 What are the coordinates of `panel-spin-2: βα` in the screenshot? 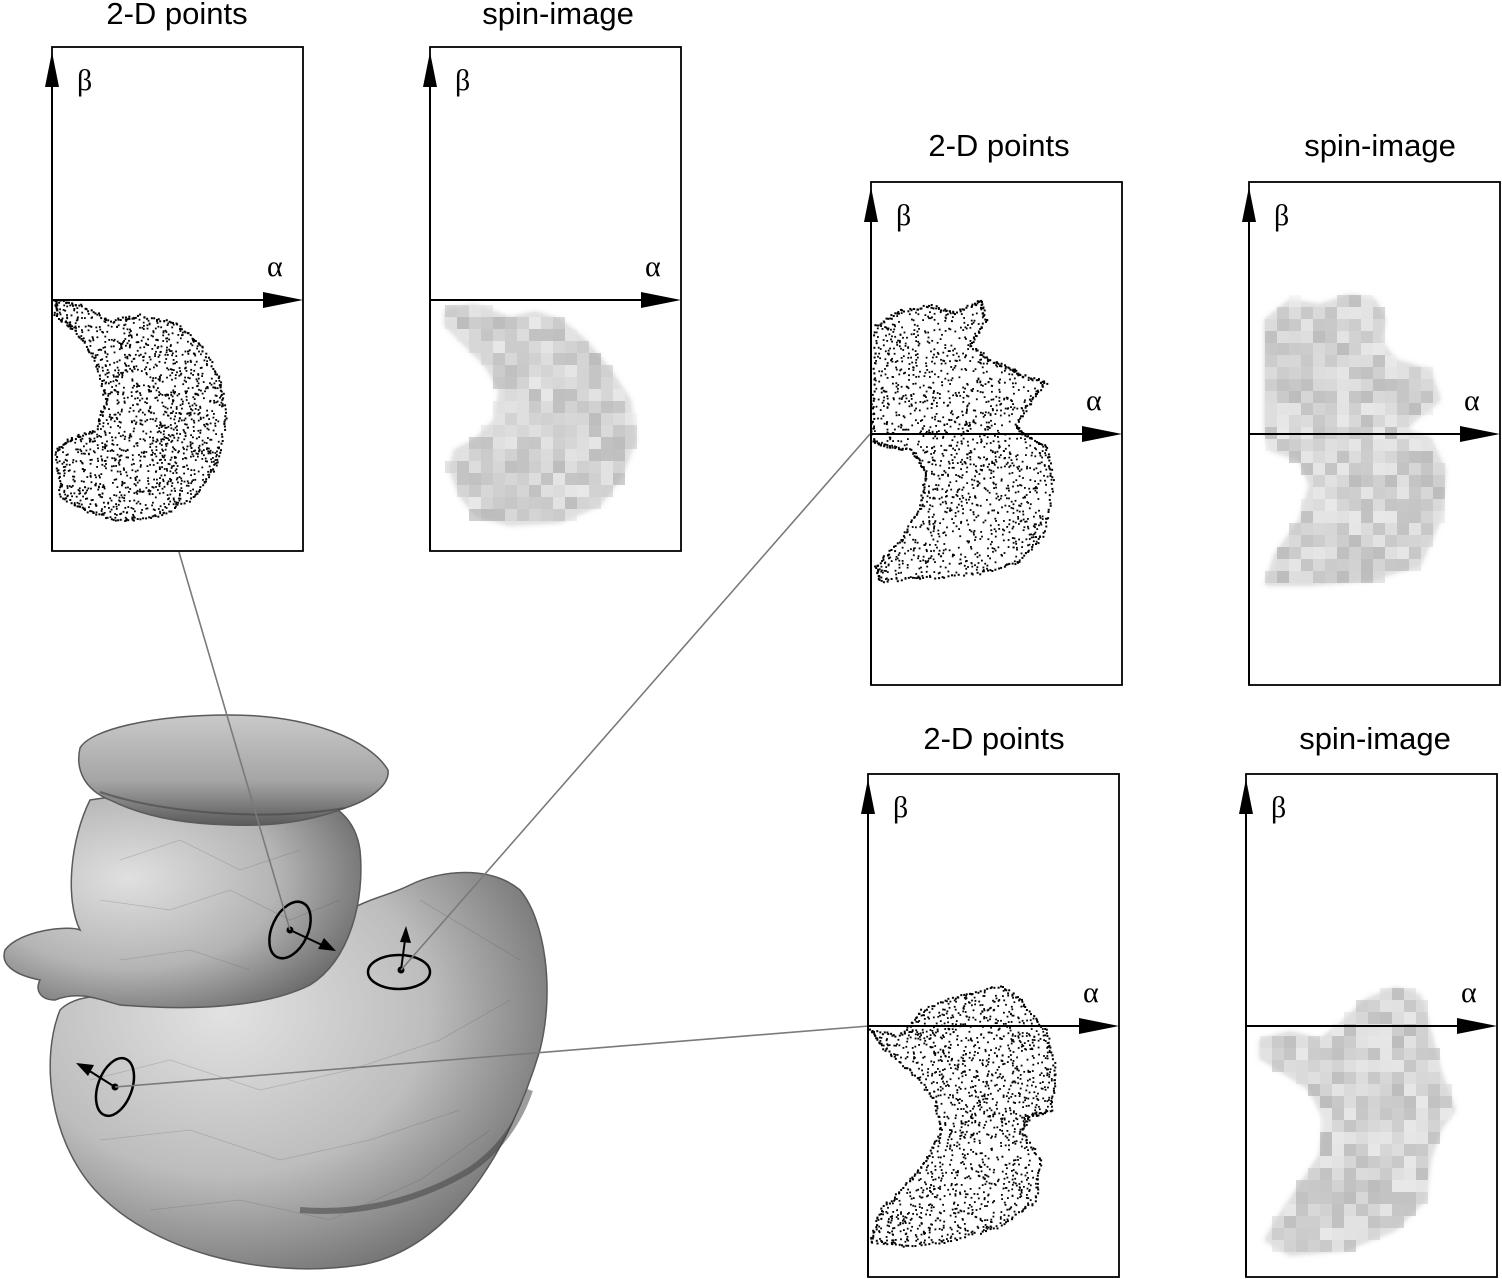 It's located at (552, 299).